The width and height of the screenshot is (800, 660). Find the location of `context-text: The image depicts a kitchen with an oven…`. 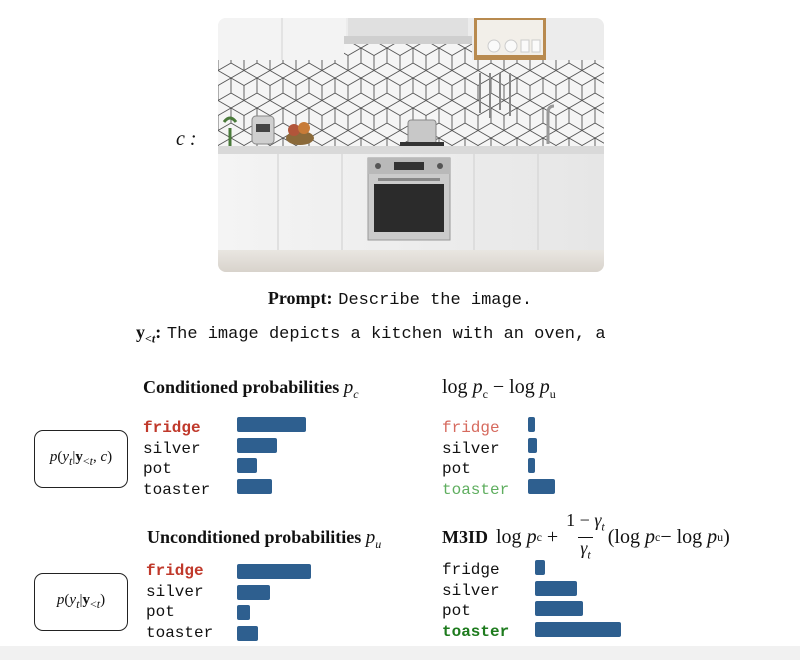

context-text: The image depicts a kitchen with an oven… is located at coordinates (386, 334).